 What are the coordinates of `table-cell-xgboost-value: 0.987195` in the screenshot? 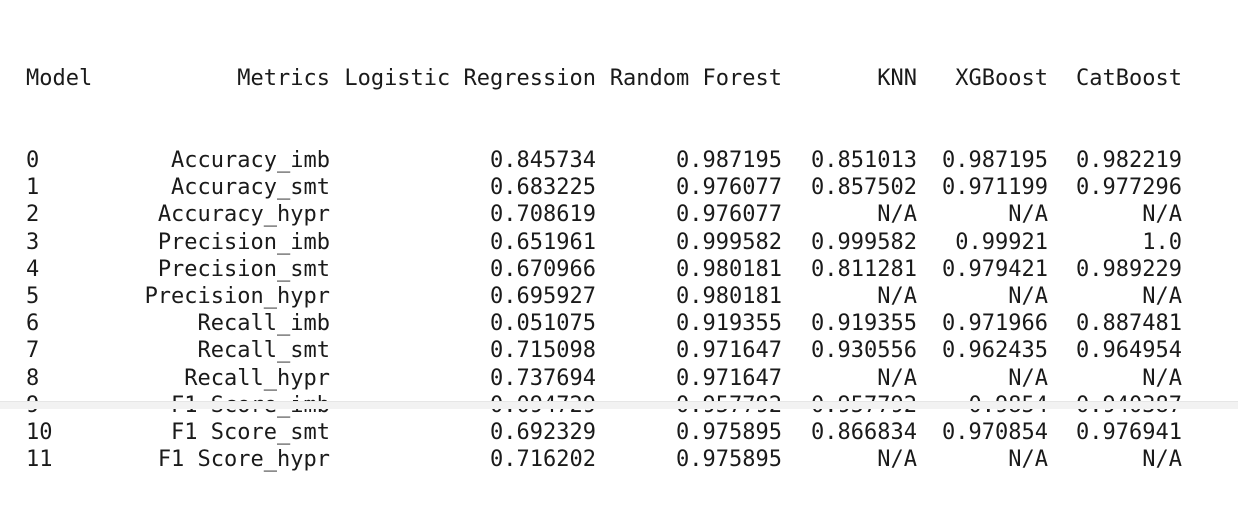 It's located at (995, 160).